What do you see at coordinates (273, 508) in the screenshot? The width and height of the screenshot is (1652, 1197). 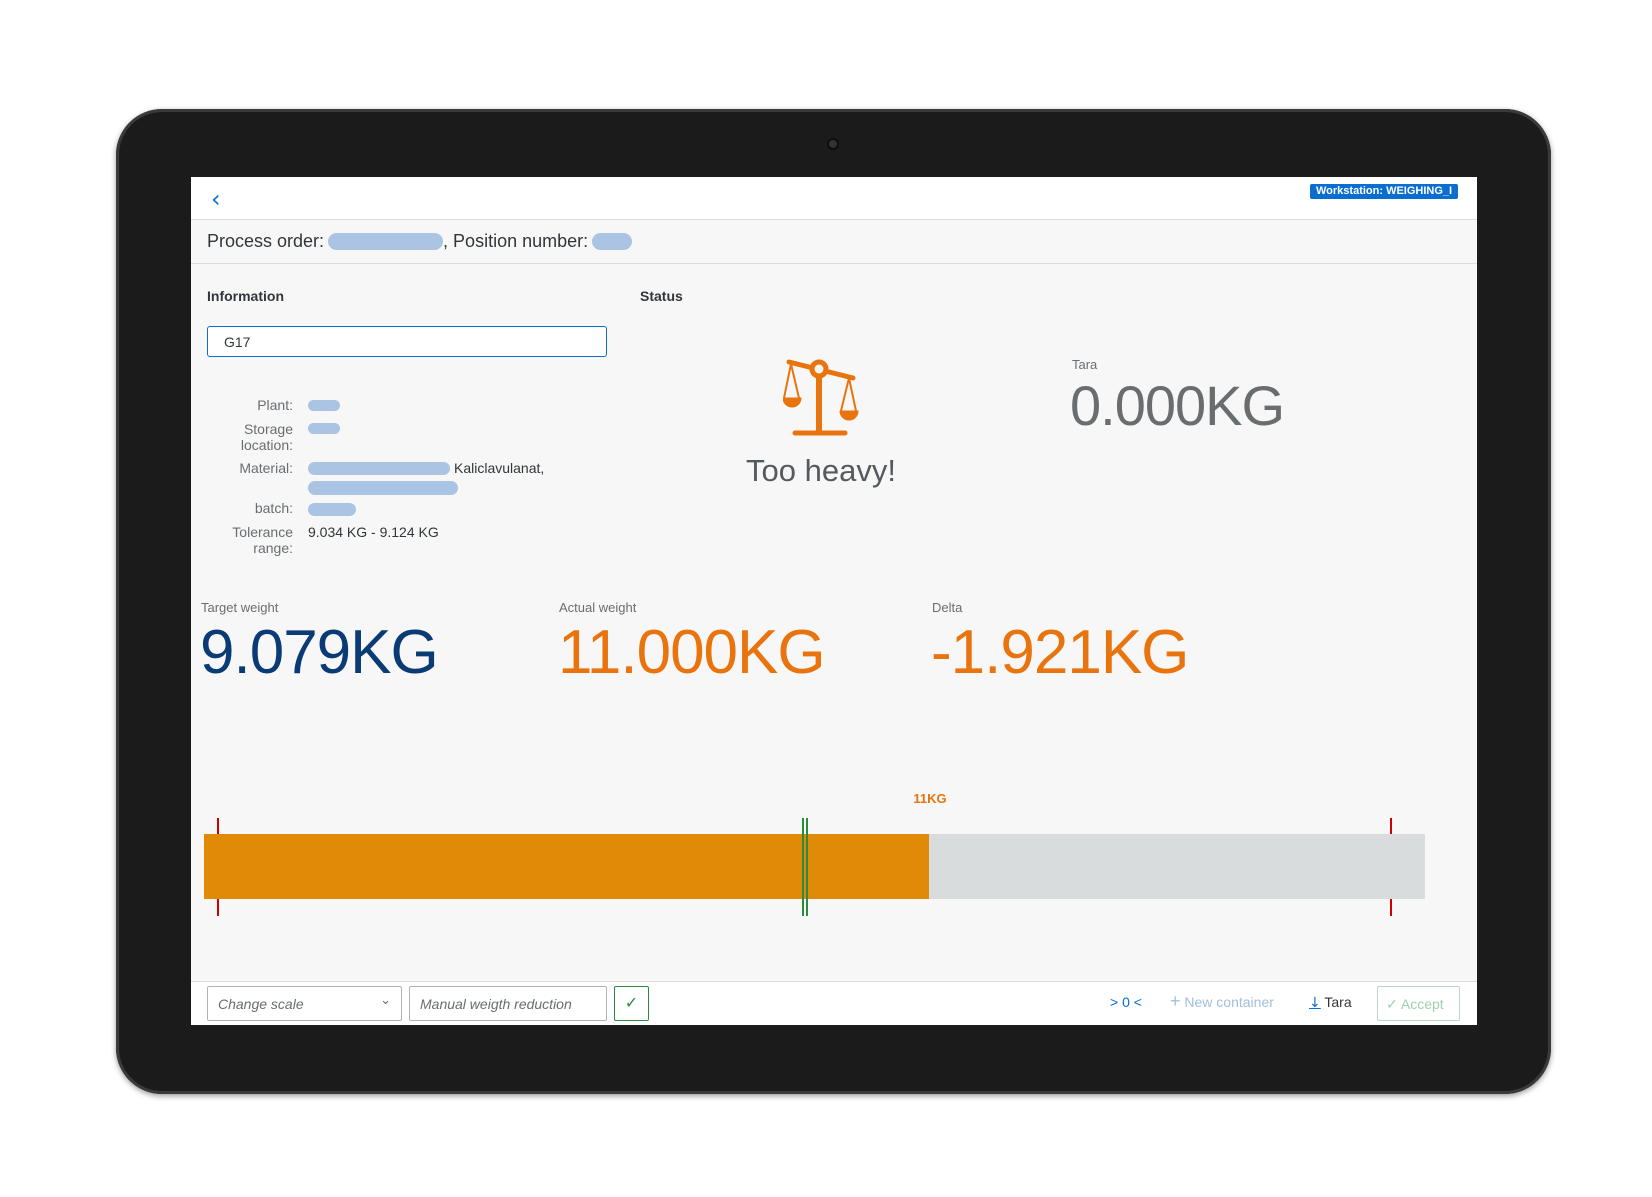 I see `batch-label: batch:` at bounding box center [273, 508].